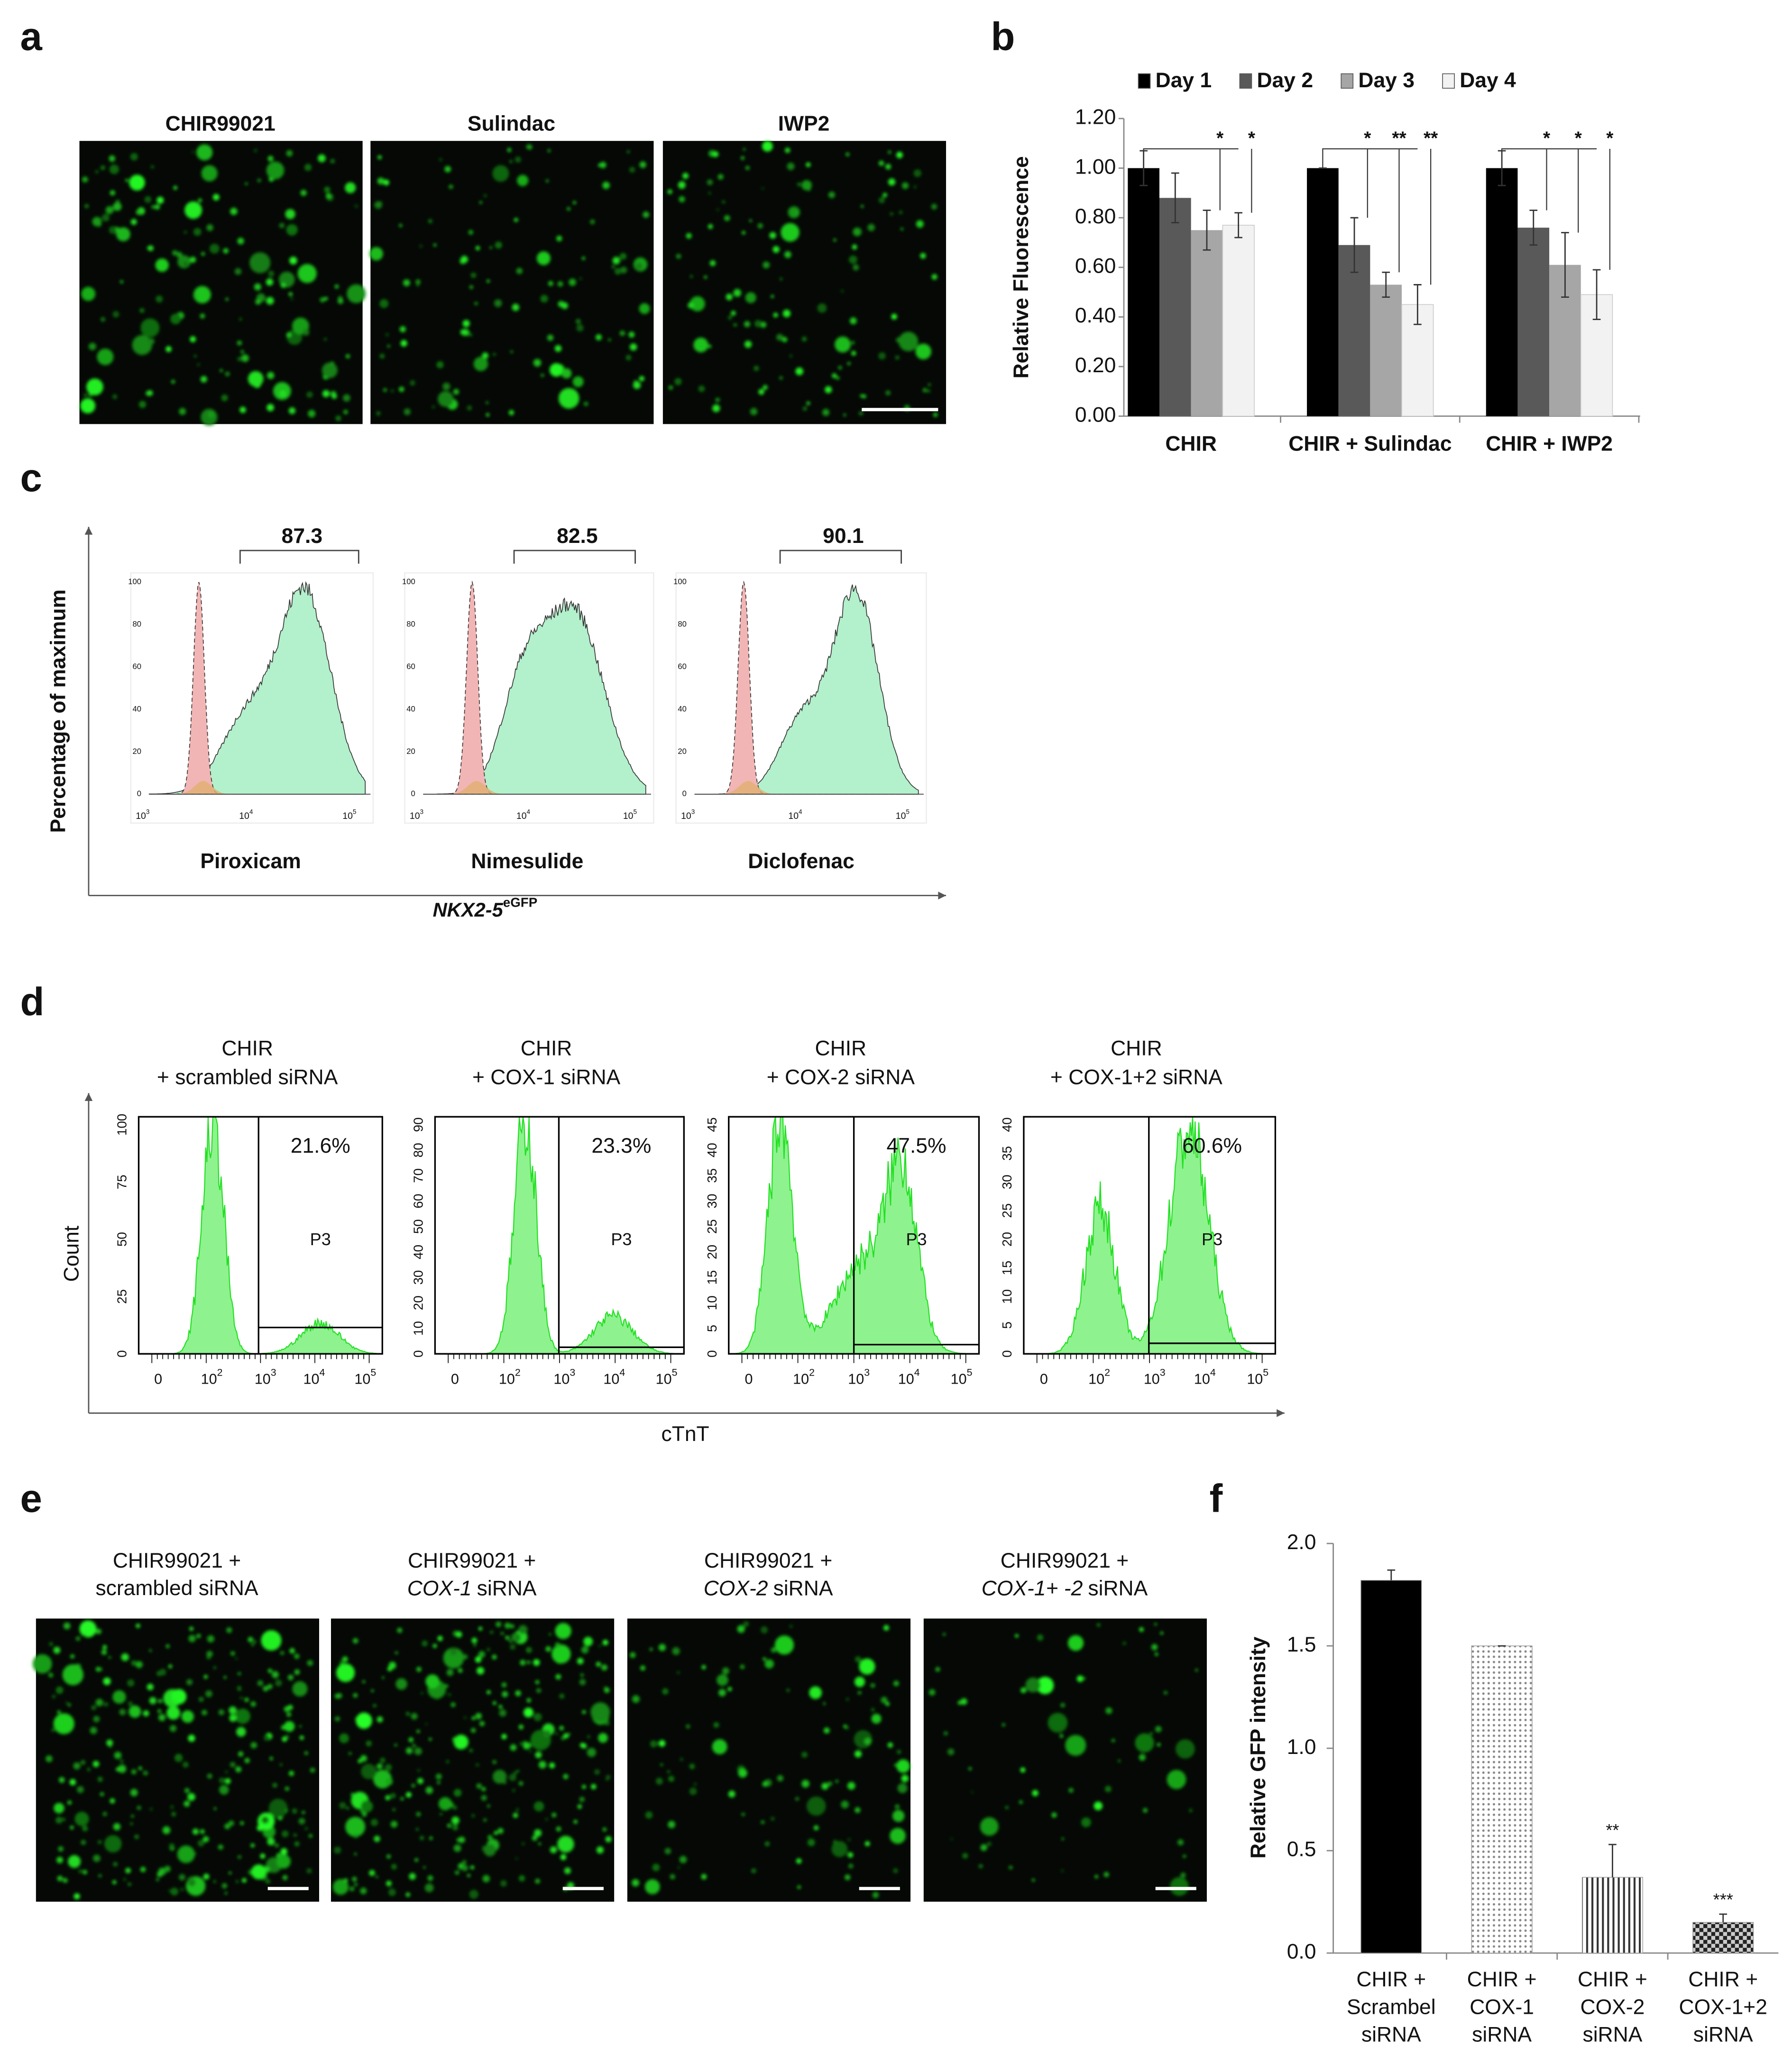  Describe the element at coordinates (802, 279) in the screenshot. I see `cells` at that location.